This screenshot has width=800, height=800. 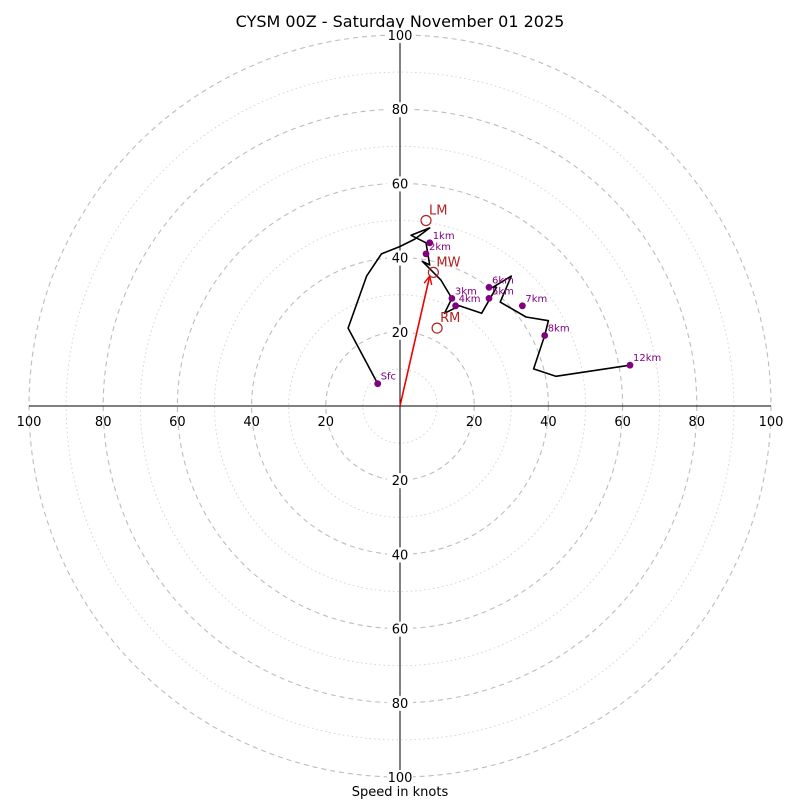 What do you see at coordinates (444, 236) in the screenshot?
I see `height-marker-label: 1km` at bounding box center [444, 236].